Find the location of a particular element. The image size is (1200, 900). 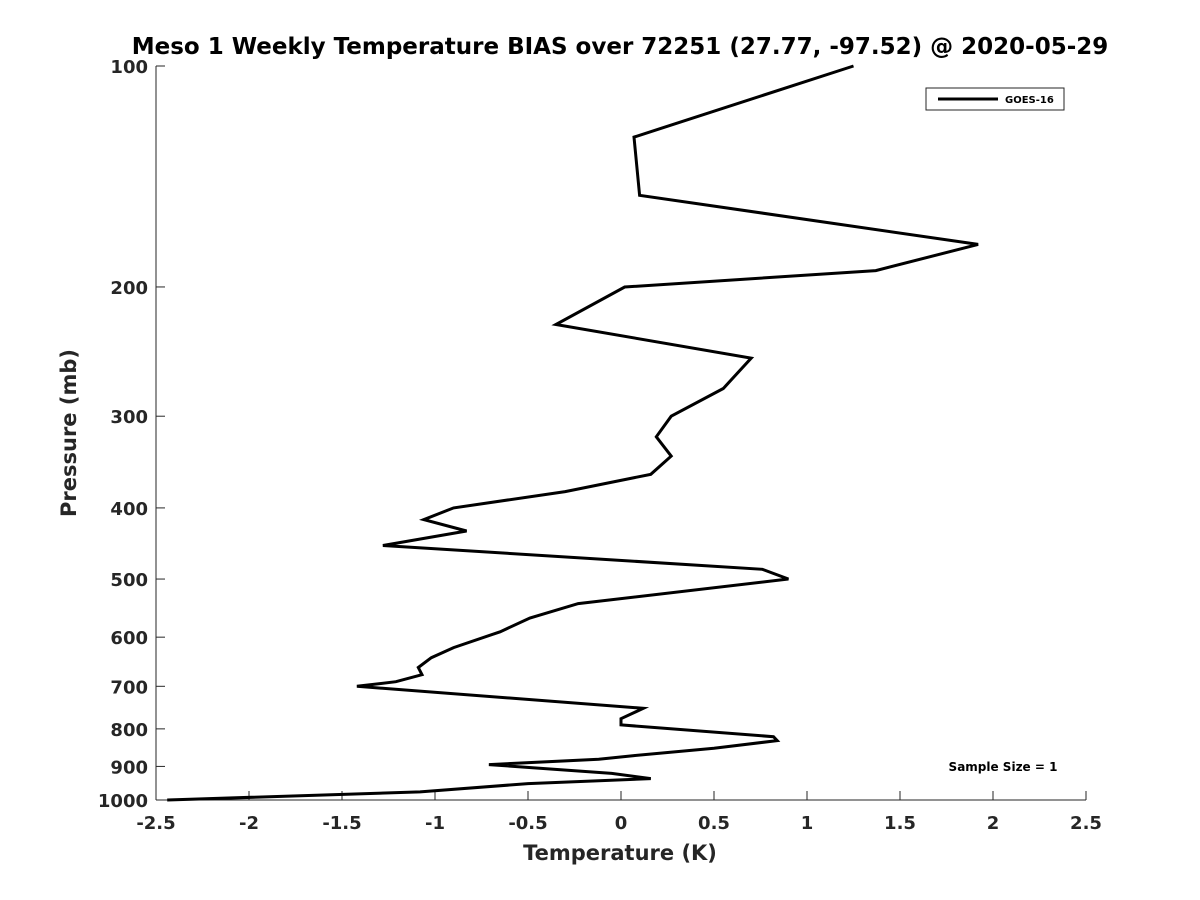

x-tick-label: 0.5 is located at coordinates (714, 823).